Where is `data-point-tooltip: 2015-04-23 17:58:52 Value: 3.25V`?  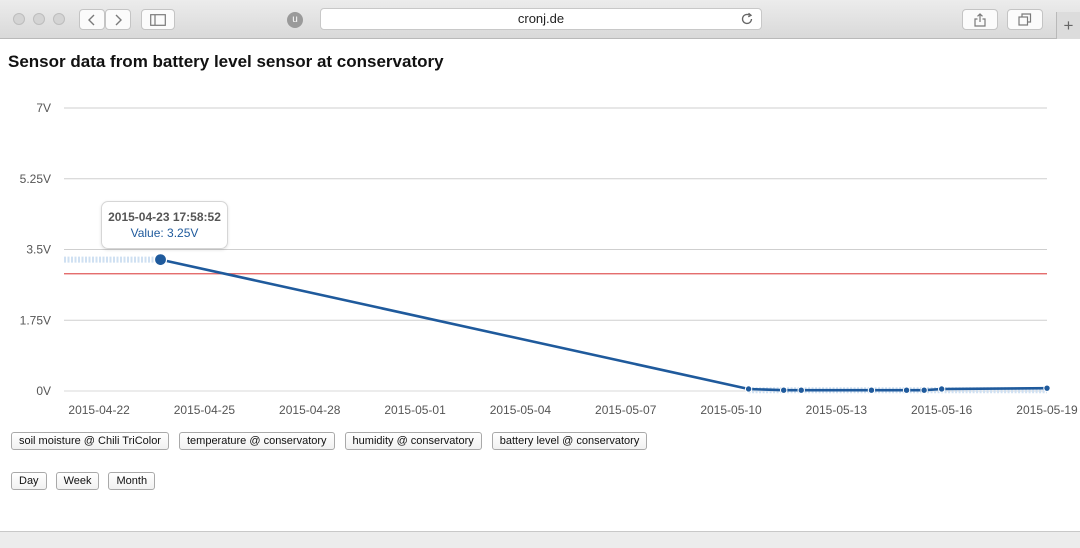 data-point-tooltip: 2015-04-23 17:58:52 Value: 3.25V is located at coordinates (164, 225).